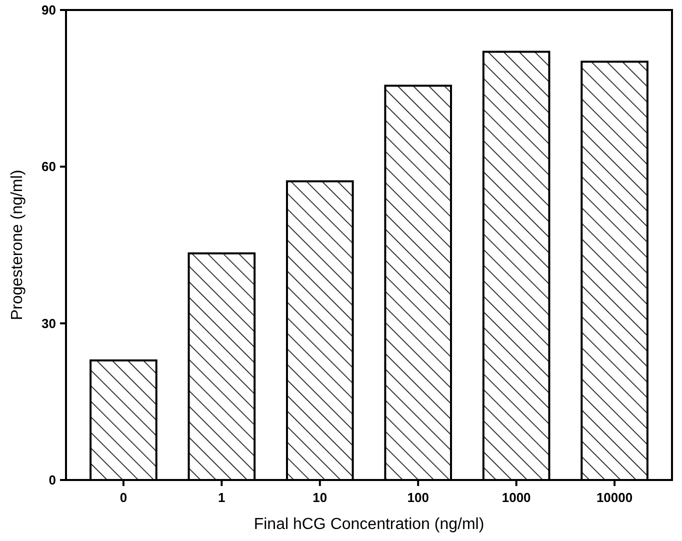 The width and height of the screenshot is (682, 541). What do you see at coordinates (222, 497) in the screenshot?
I see `x-tick-label: 1` at bounding box center [222, 497].